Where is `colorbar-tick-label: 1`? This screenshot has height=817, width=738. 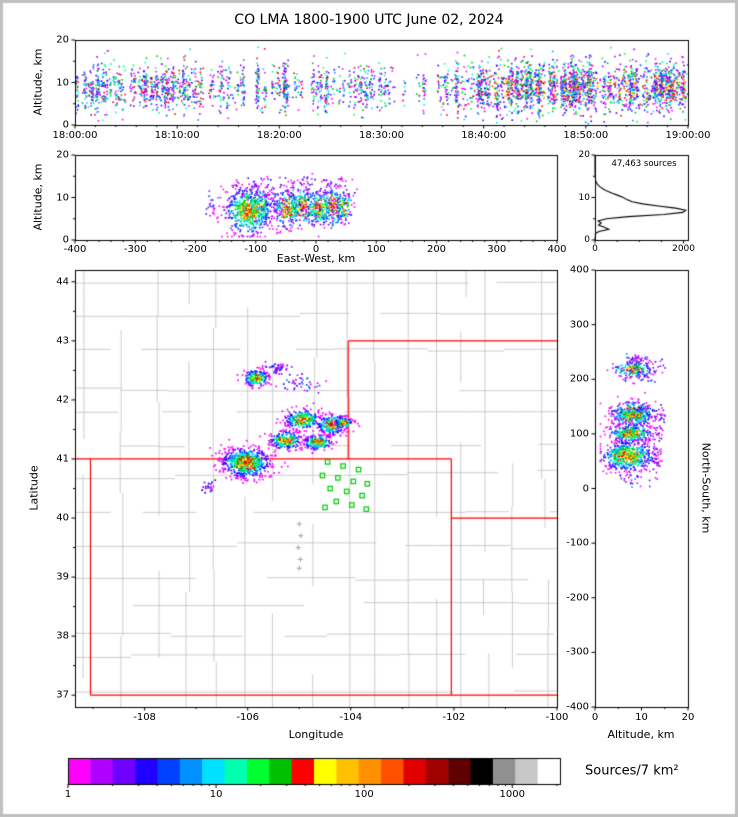
colorbar-tick-label: 1 is located at coordinates (68, 794).